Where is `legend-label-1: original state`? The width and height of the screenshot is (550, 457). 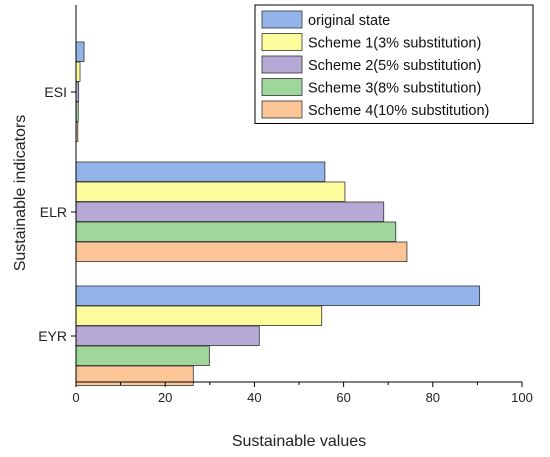
legend-label-1: original state is located at coordinates (349, 21).